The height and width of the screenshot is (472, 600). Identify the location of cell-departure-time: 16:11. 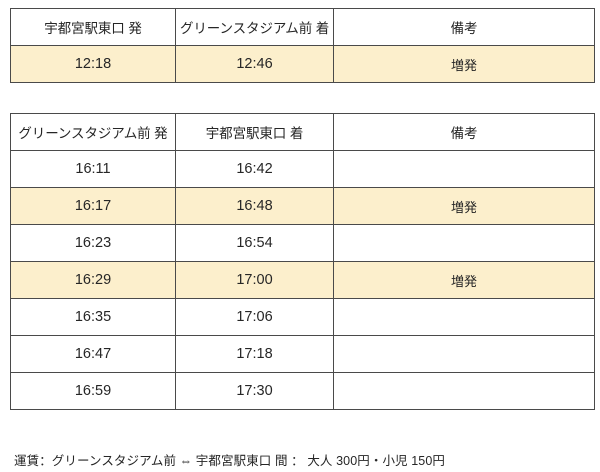
(93, 169).